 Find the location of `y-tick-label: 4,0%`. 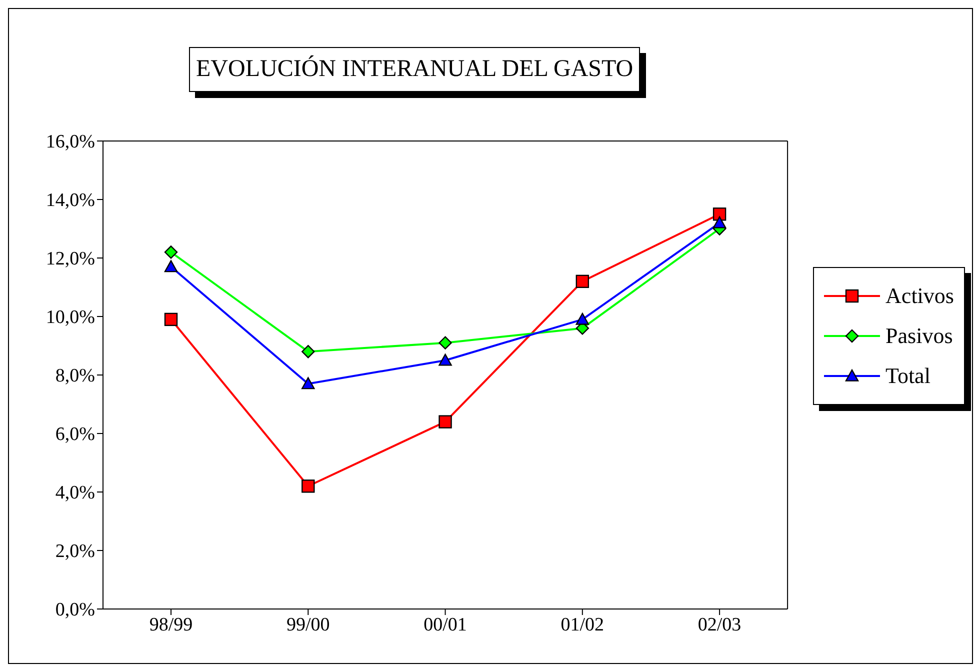

y-tick-label: 4,0% is located at coordinates (75, 493).